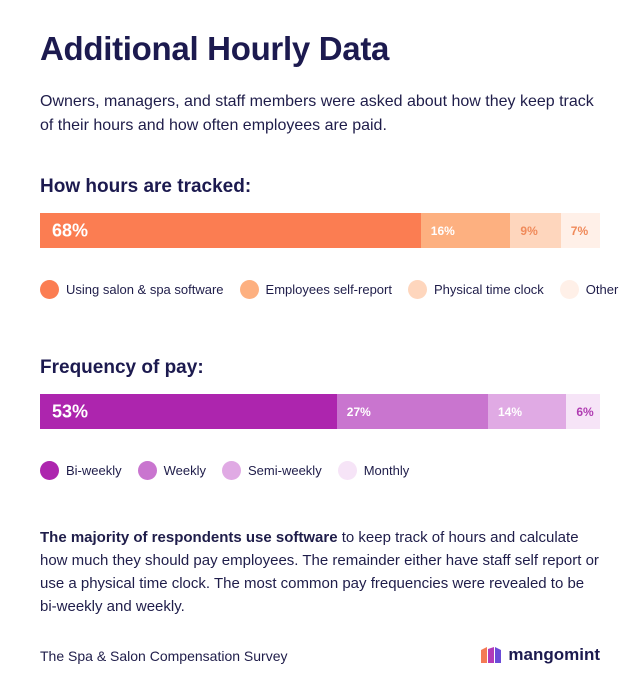 This screenshot has width=640, height=694. I want to click on legend-label: Employees self-report, so click(328, 289).